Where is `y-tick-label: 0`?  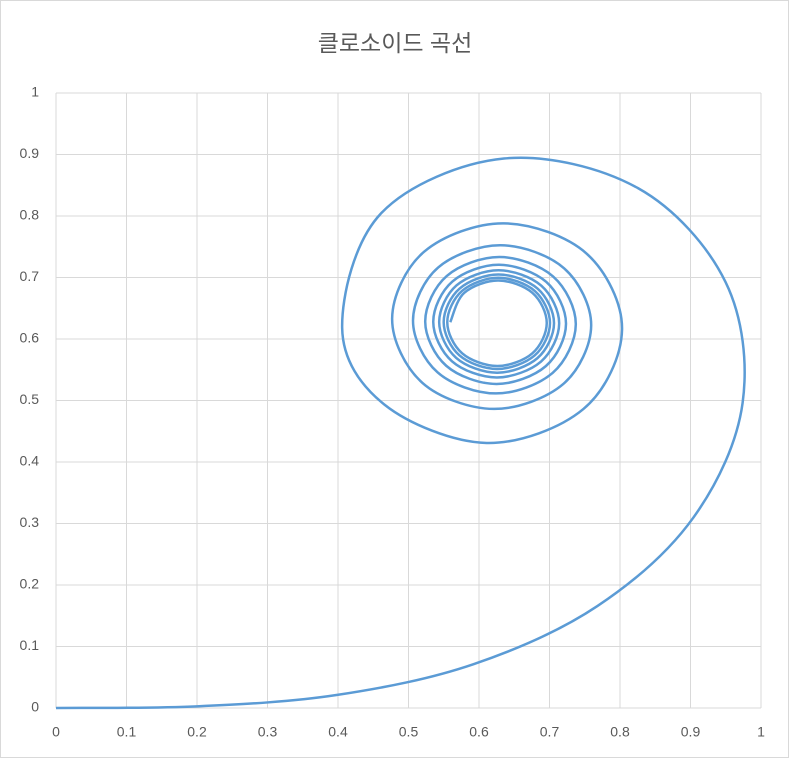
y-tick-label: 0 is located at coordinates (35, 707).